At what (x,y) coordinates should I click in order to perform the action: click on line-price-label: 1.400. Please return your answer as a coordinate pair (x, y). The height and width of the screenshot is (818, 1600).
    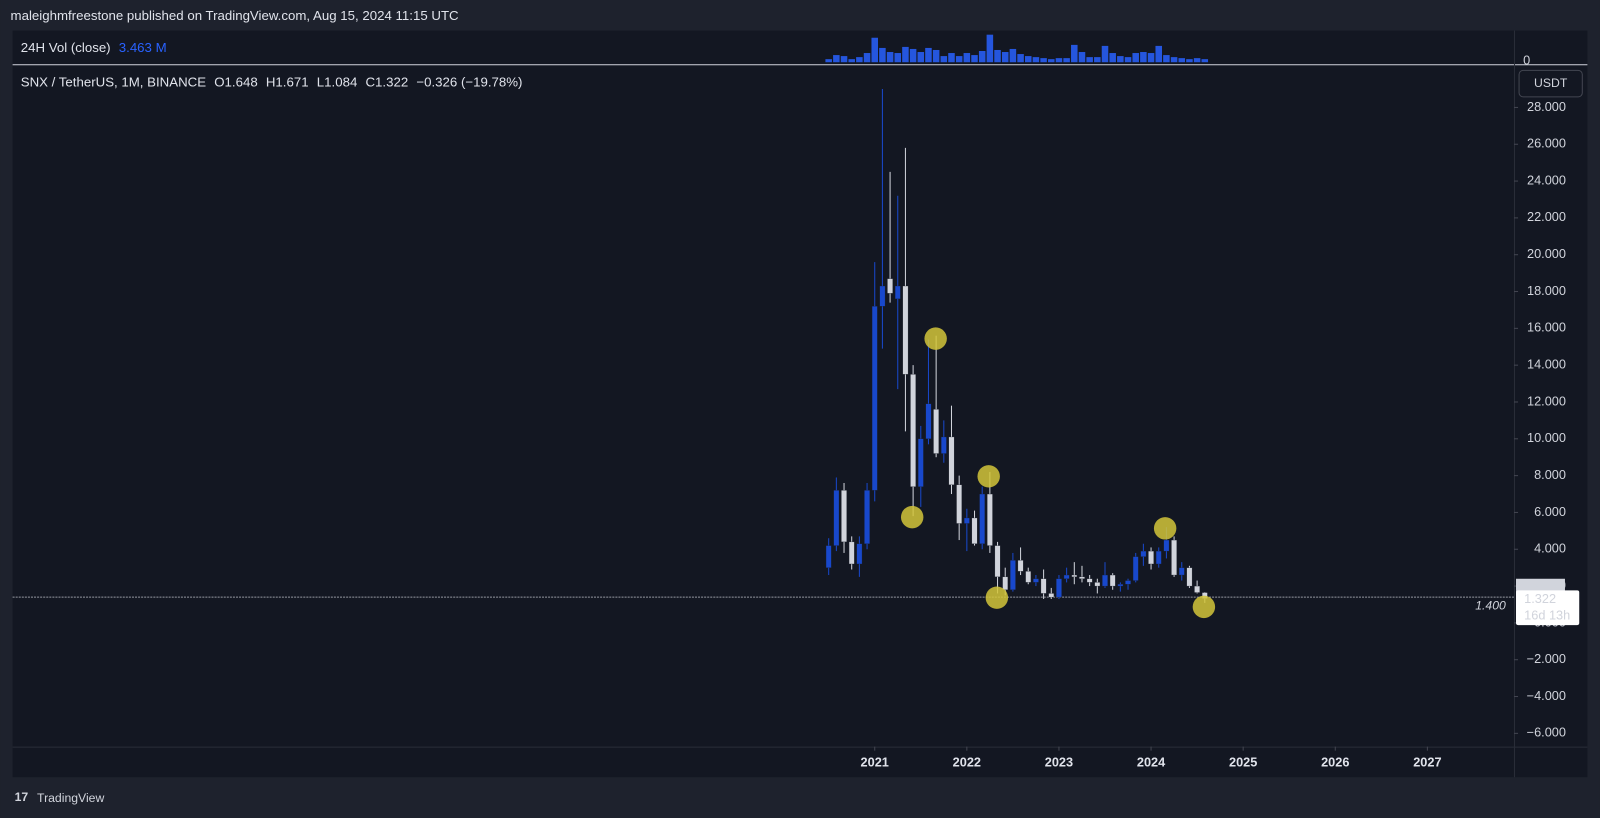
    Looking at the image, I should click on (1540, 586).